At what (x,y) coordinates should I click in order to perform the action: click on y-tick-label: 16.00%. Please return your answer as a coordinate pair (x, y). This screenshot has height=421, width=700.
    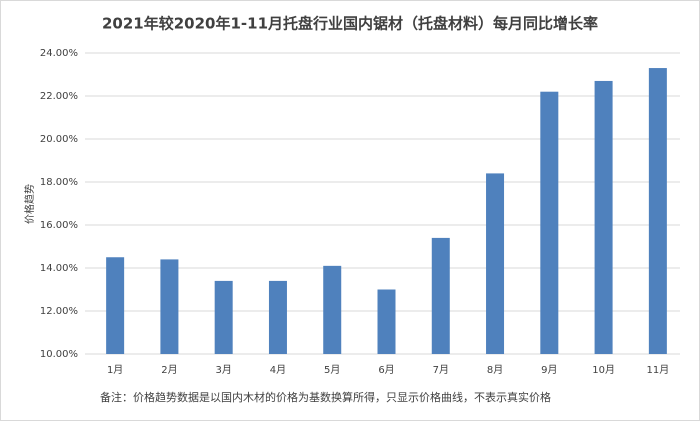
    Looking at the image, I should click on (59, 225).